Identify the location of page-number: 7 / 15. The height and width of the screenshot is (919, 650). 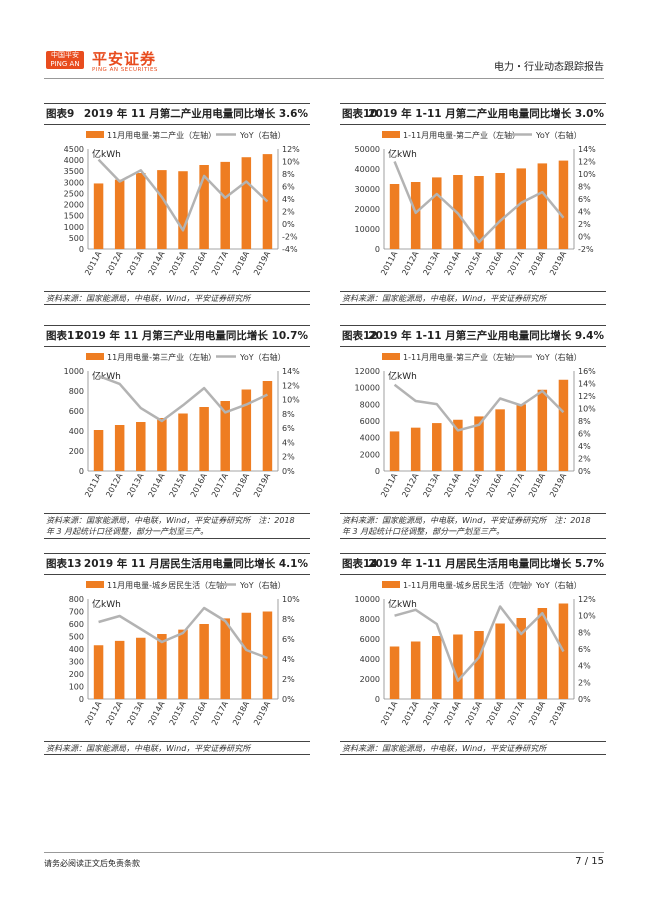
(589, 861).